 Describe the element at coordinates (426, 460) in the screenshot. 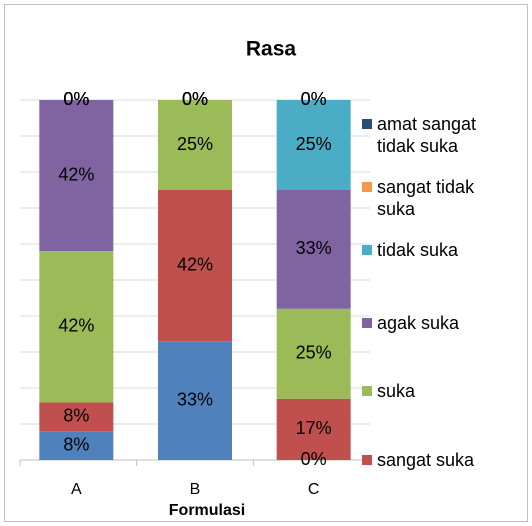

I see `legend-label: sangat suka` at that location.